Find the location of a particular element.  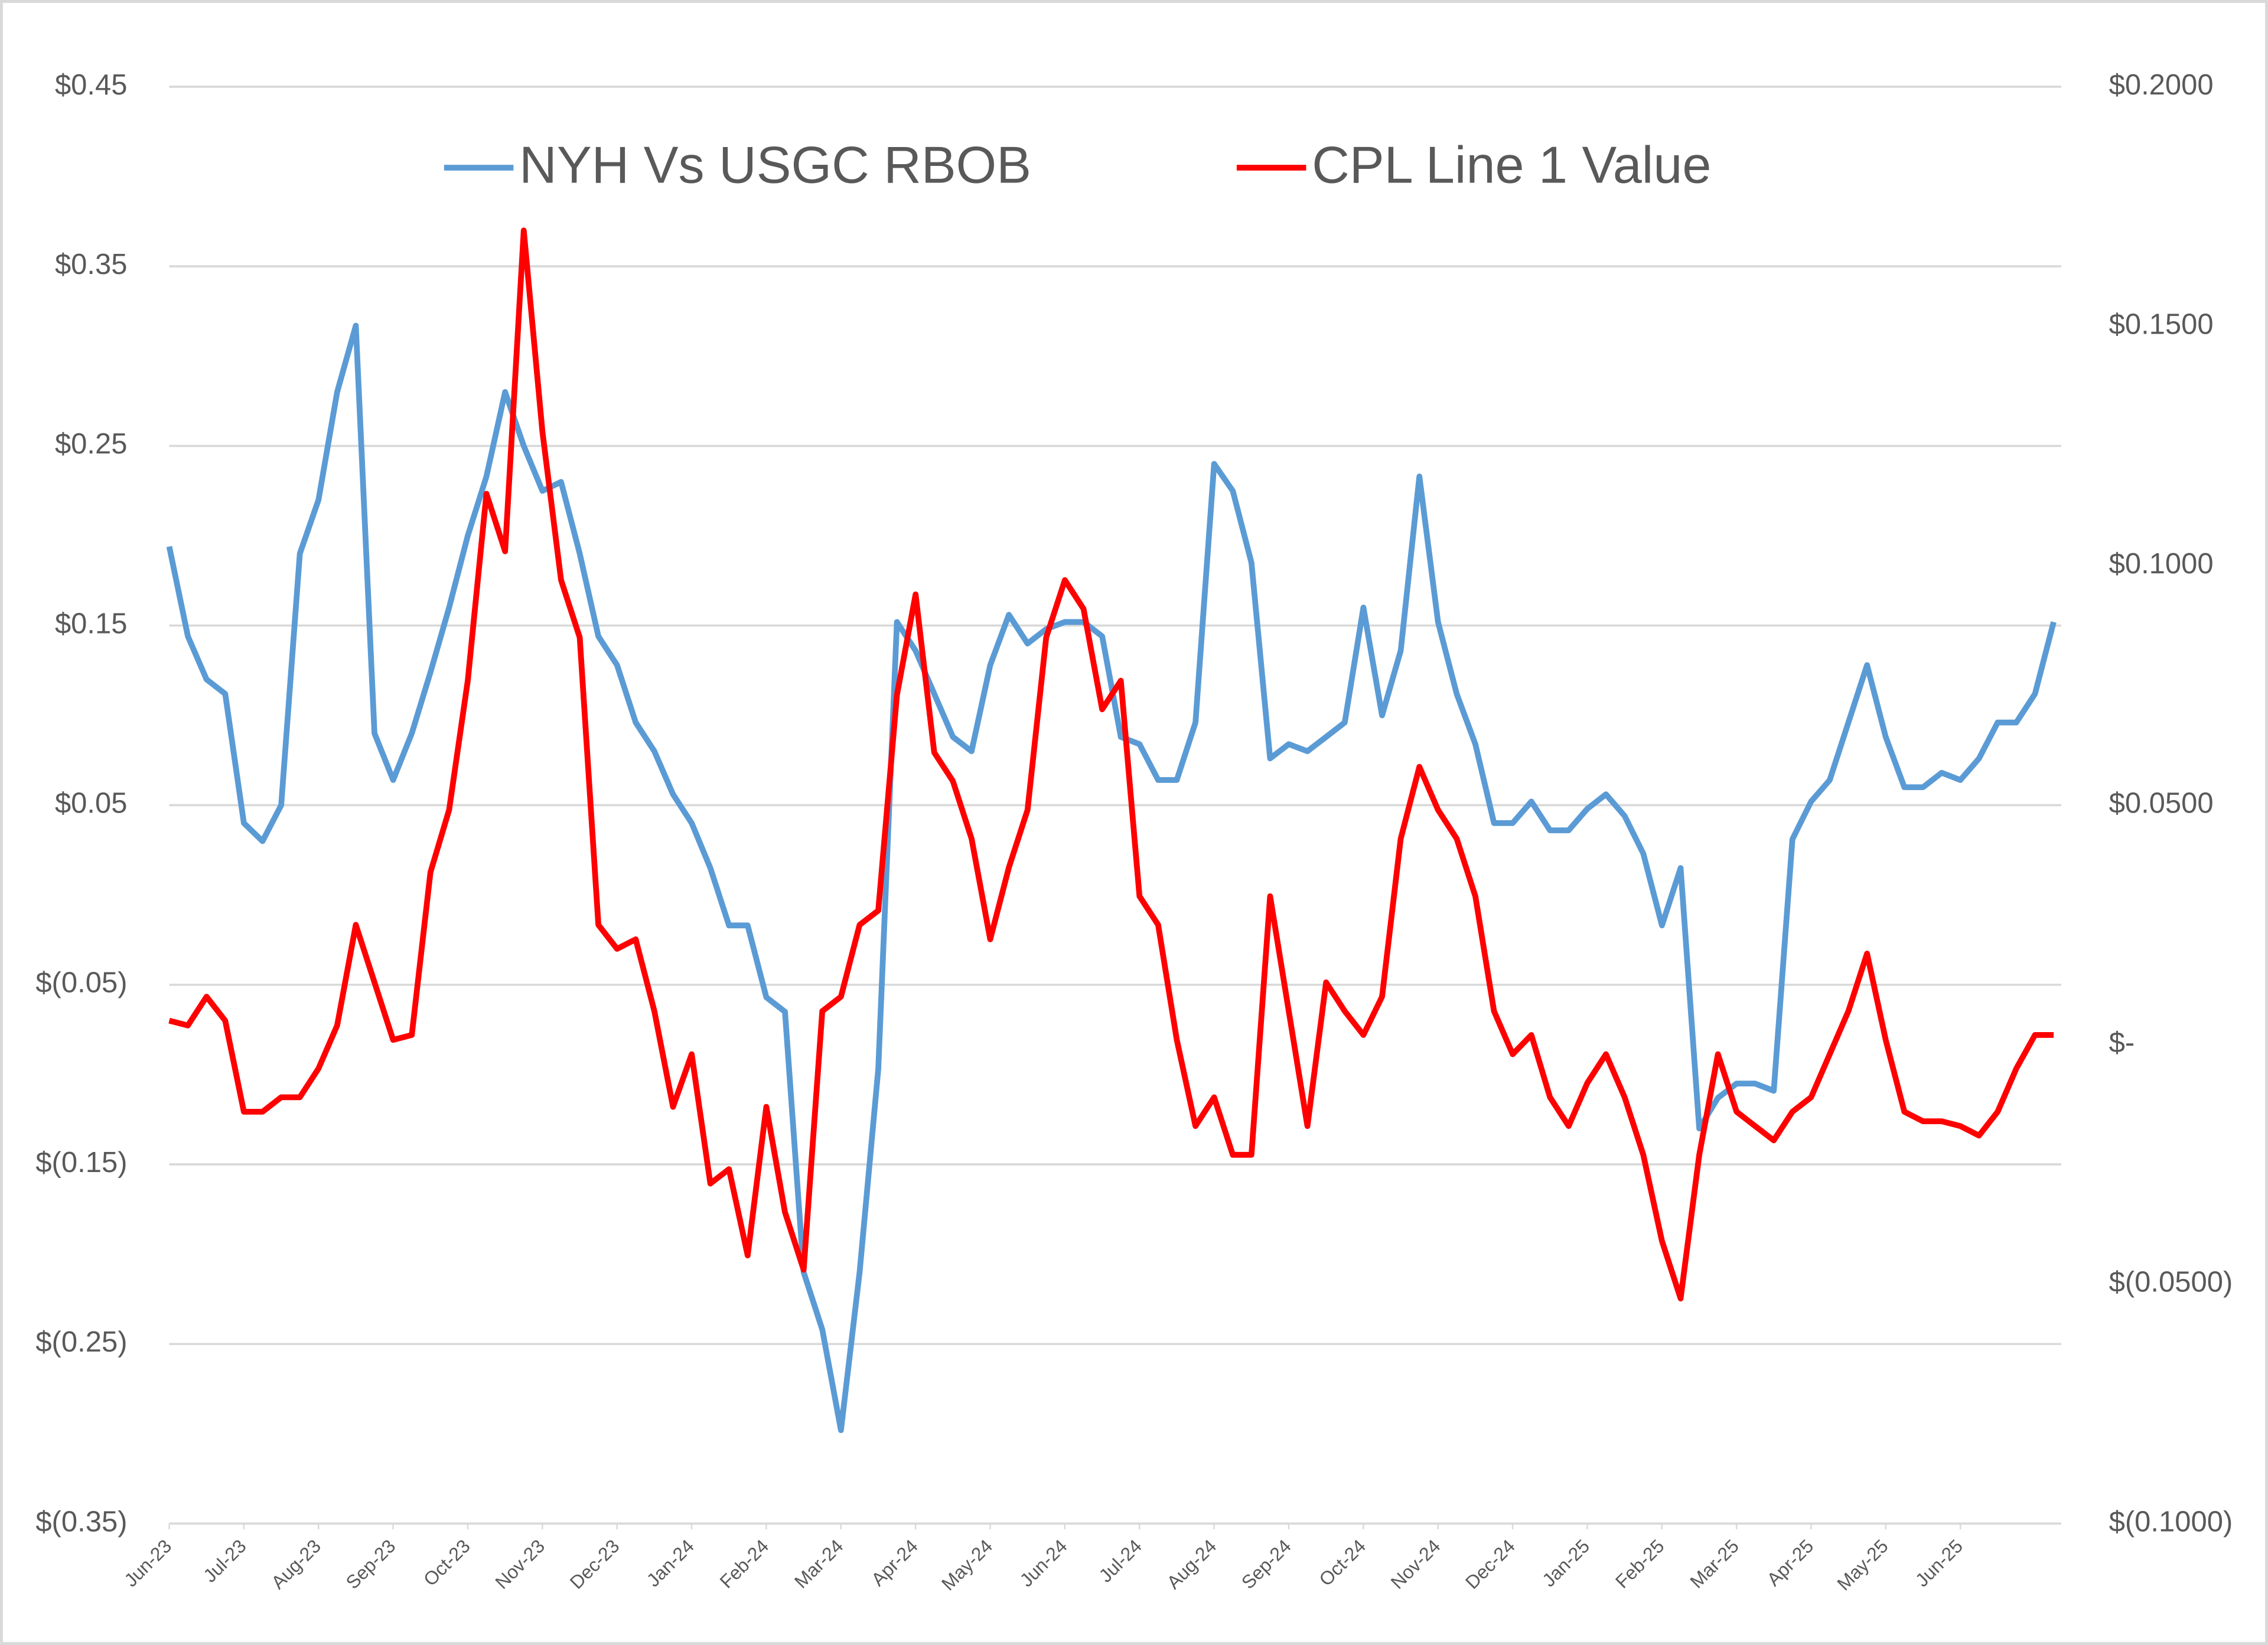

y2-tick-label: $(0.0500) is located at coordinates (2171, 1282).